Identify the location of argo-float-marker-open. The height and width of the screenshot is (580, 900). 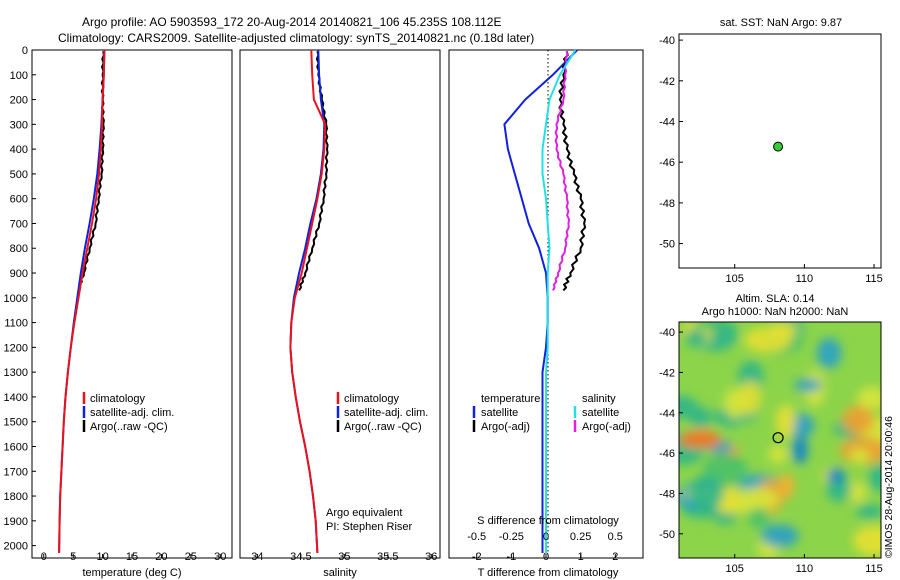
(778, 438).